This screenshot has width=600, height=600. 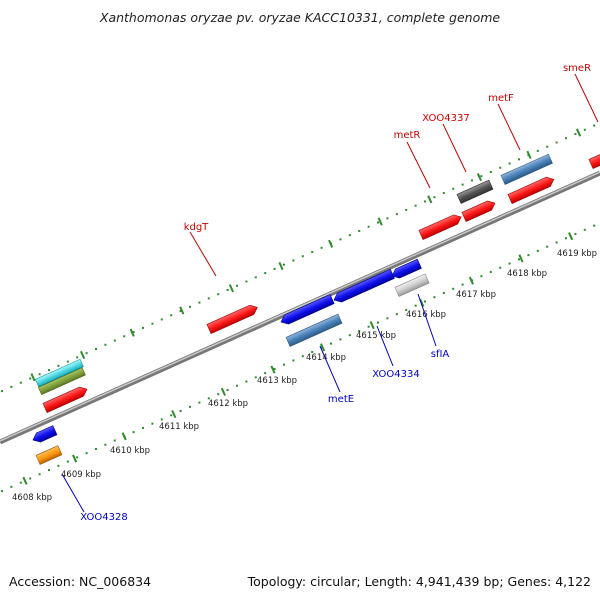 What do you see at coordinates (103, 517) in the screenshot?
I see `gene-label-XOO4328: XOO4328` at bounding box center [103, 517].